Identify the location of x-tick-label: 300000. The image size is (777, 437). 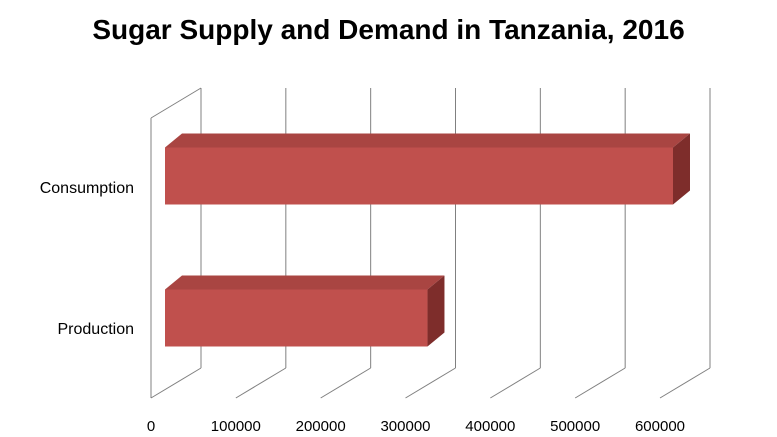
(405, 426).